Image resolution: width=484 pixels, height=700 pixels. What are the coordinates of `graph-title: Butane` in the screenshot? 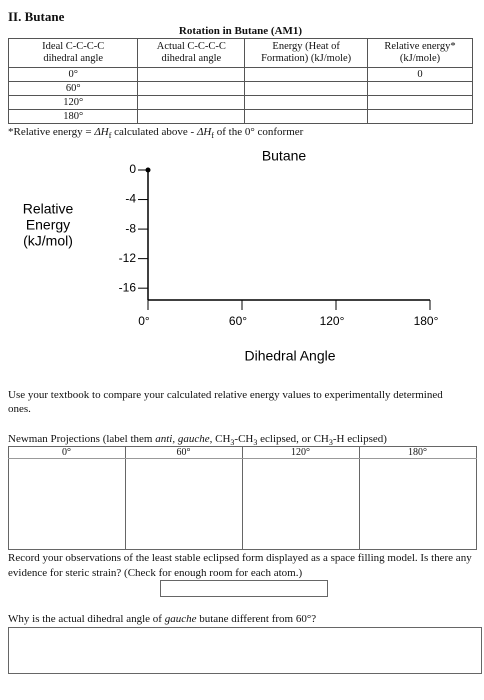 It's located at (284, 156).